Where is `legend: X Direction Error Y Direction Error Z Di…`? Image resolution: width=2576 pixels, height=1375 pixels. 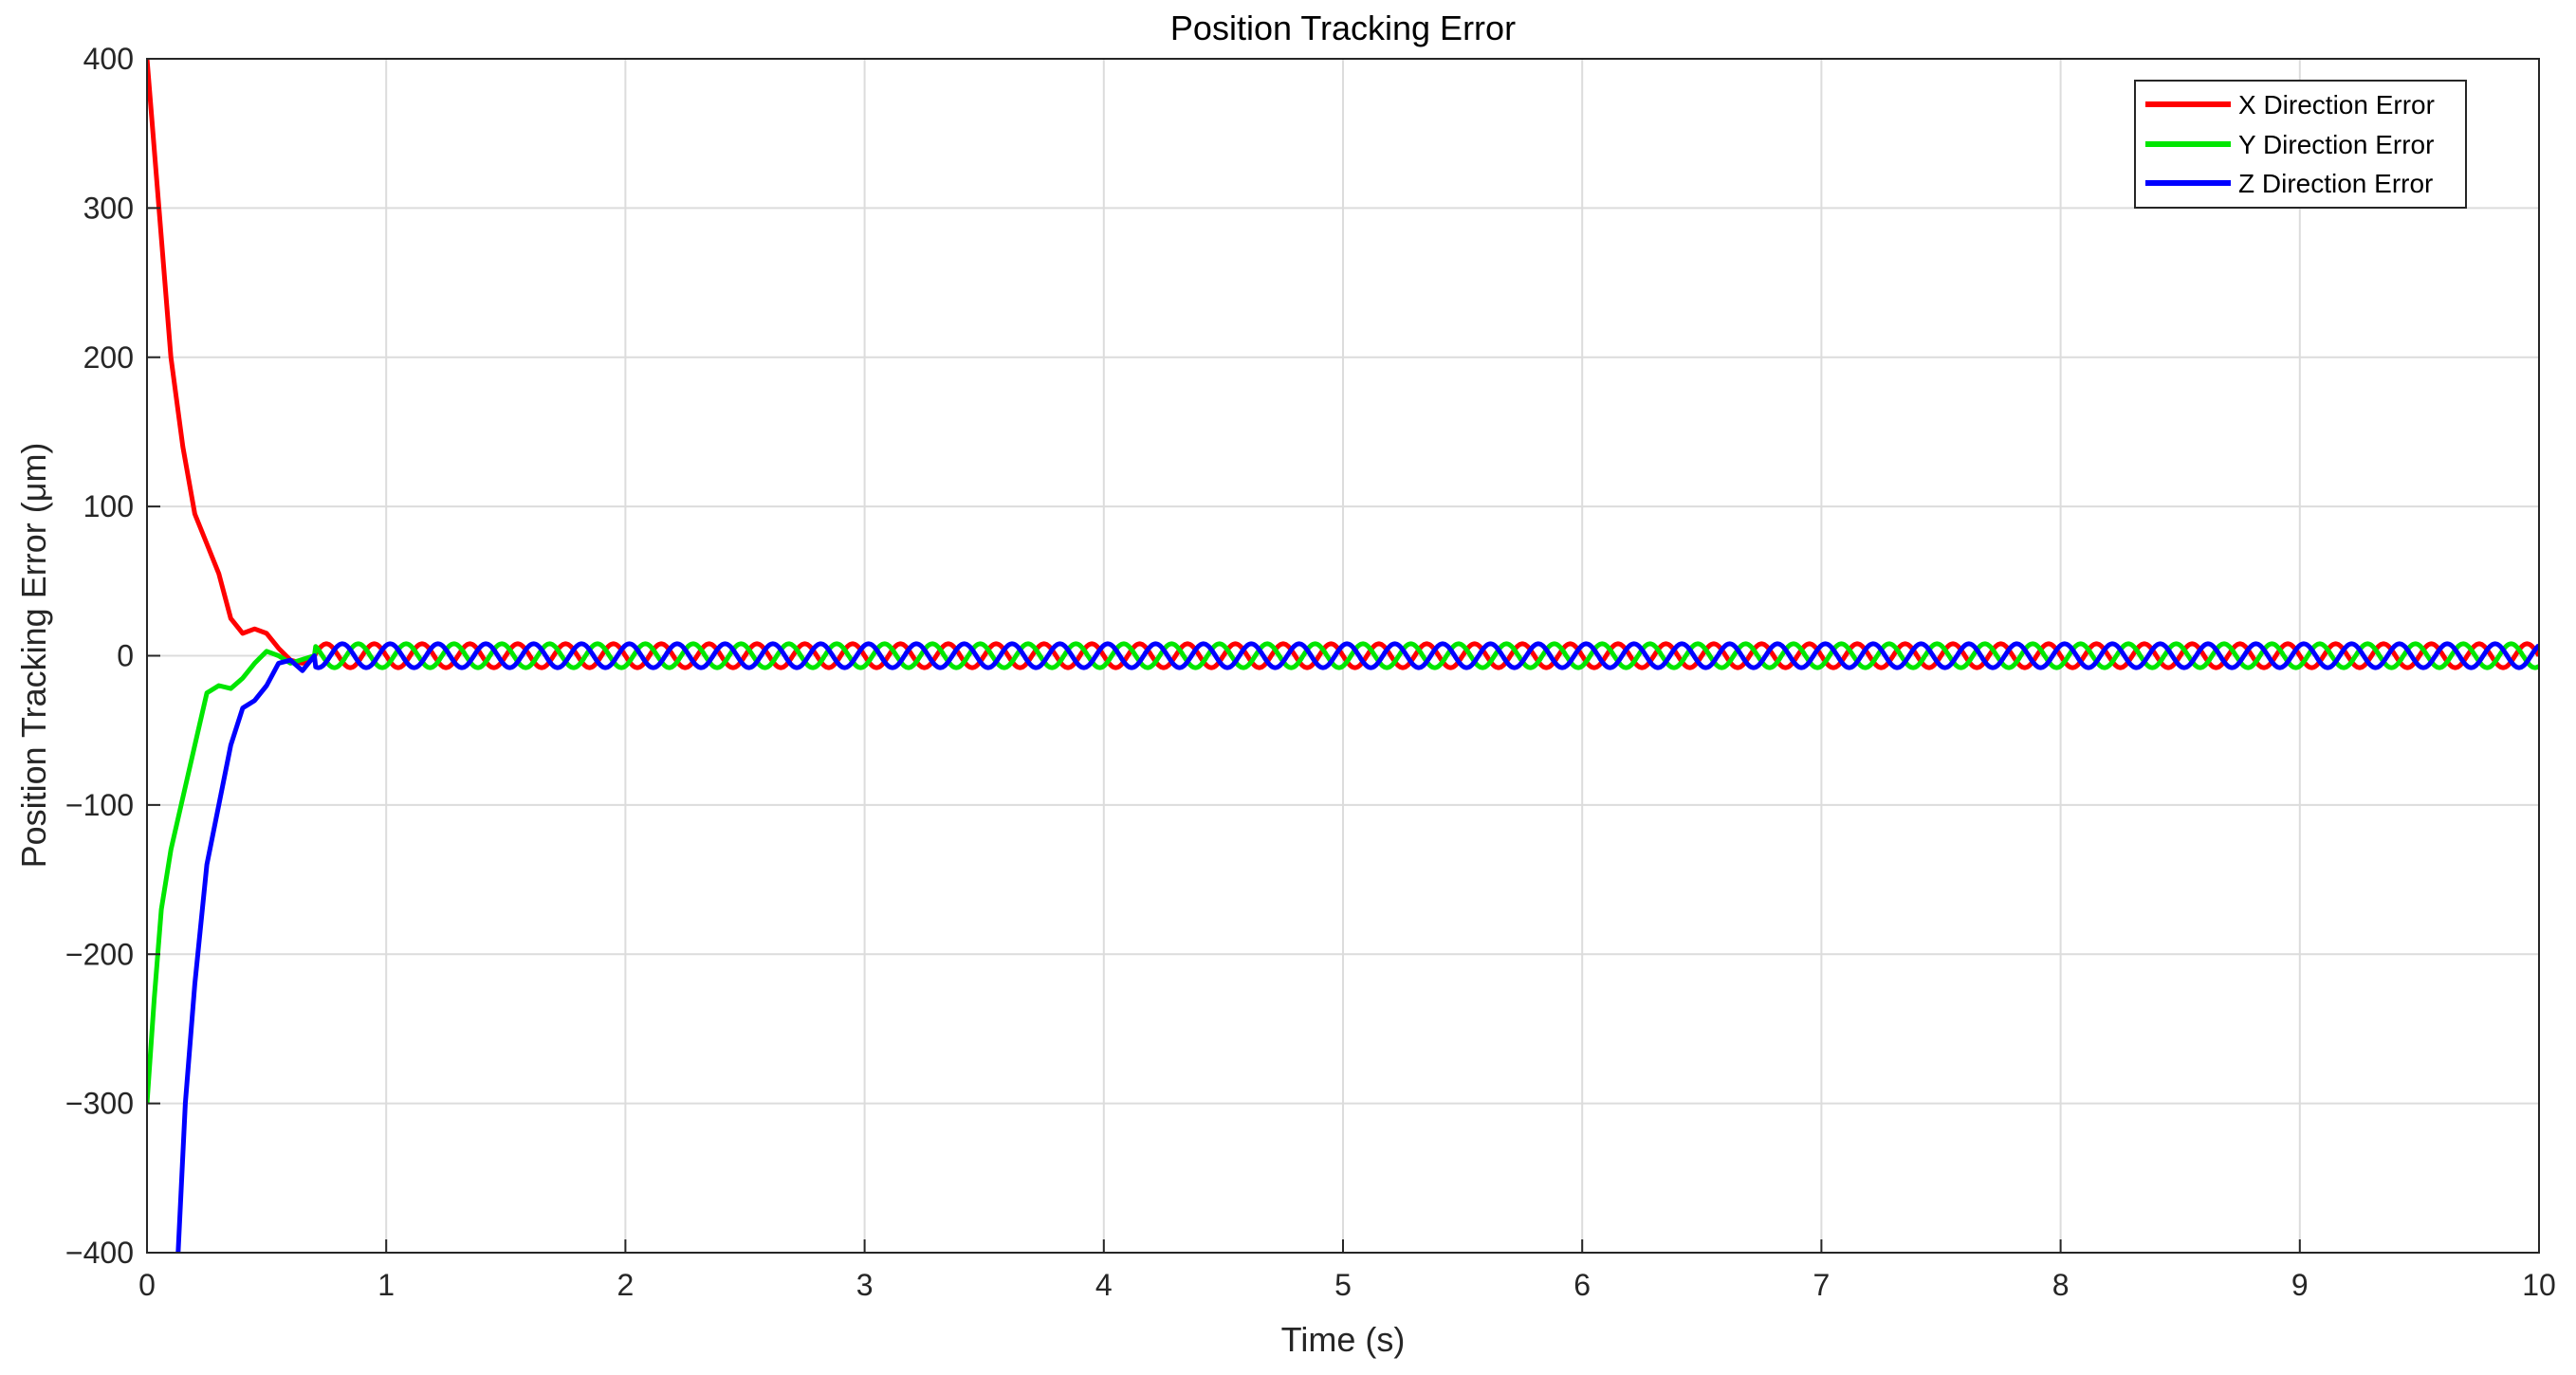
legend: X Direction Error Y Direction Error Z Di… is located at coordinates (2300, 144).